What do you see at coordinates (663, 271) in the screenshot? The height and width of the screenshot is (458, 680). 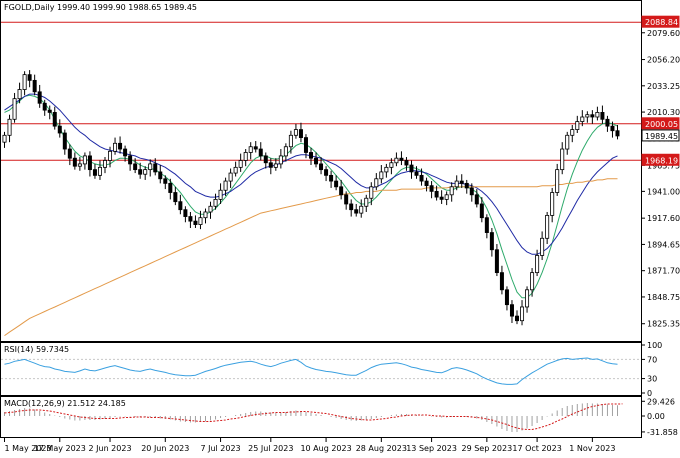 I see `price-tick-label: 1871.70` at bounding box center [663, 271].